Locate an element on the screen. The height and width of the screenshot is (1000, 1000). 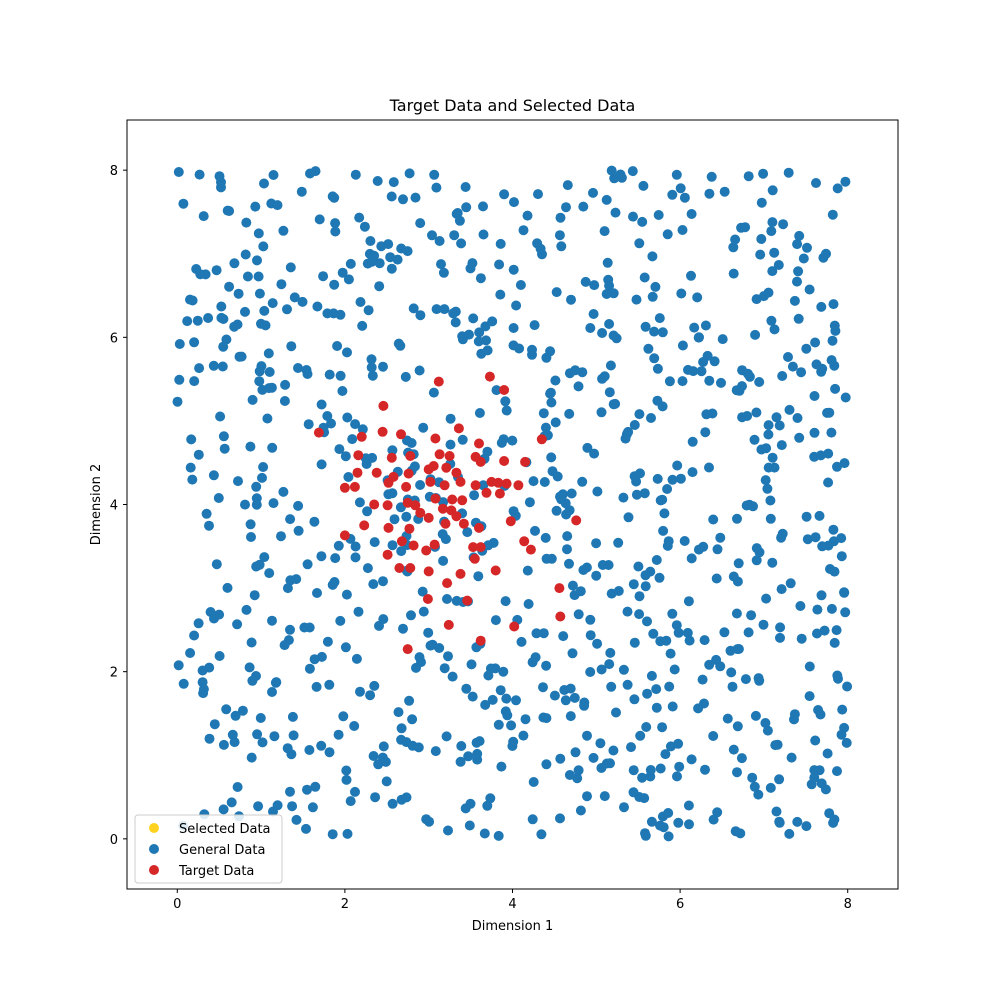
chart-title: Target Data and Selected Data is located at coordinates (512, 105).